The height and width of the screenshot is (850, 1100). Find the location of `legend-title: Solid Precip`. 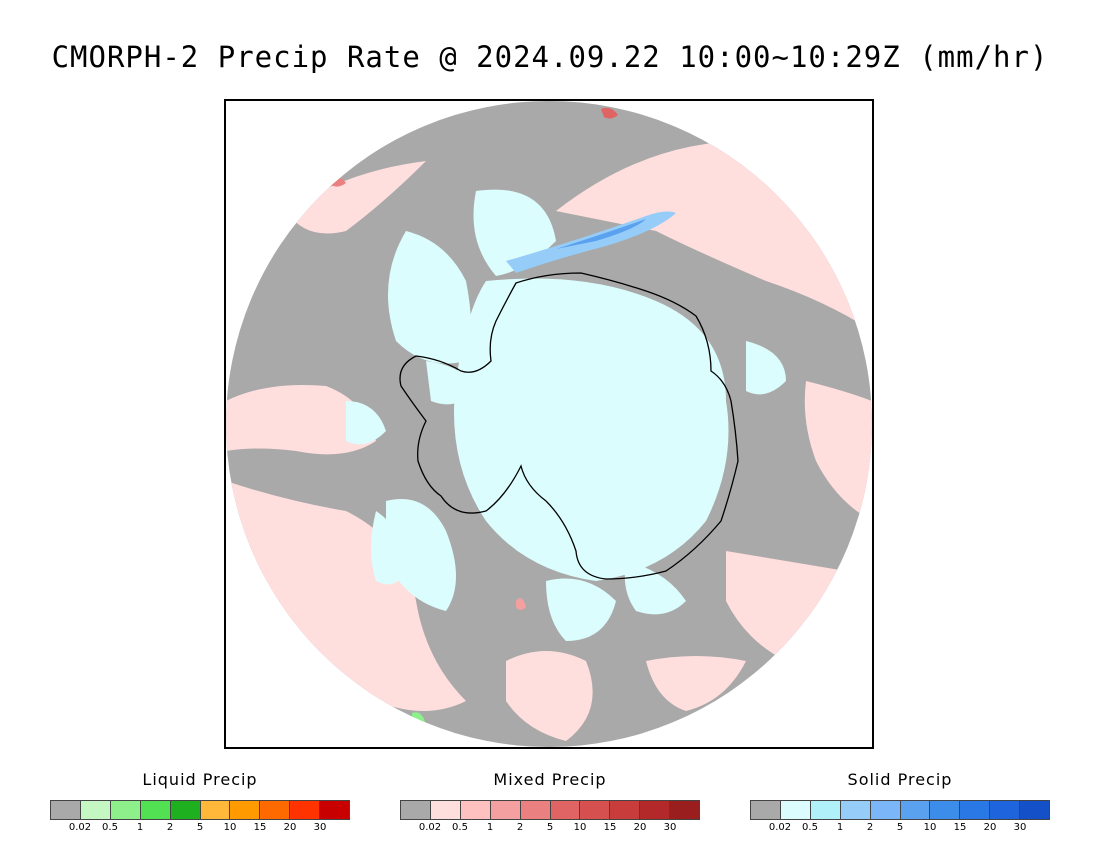

legend-title: Solid Precip is located at coordinates (900, 779).